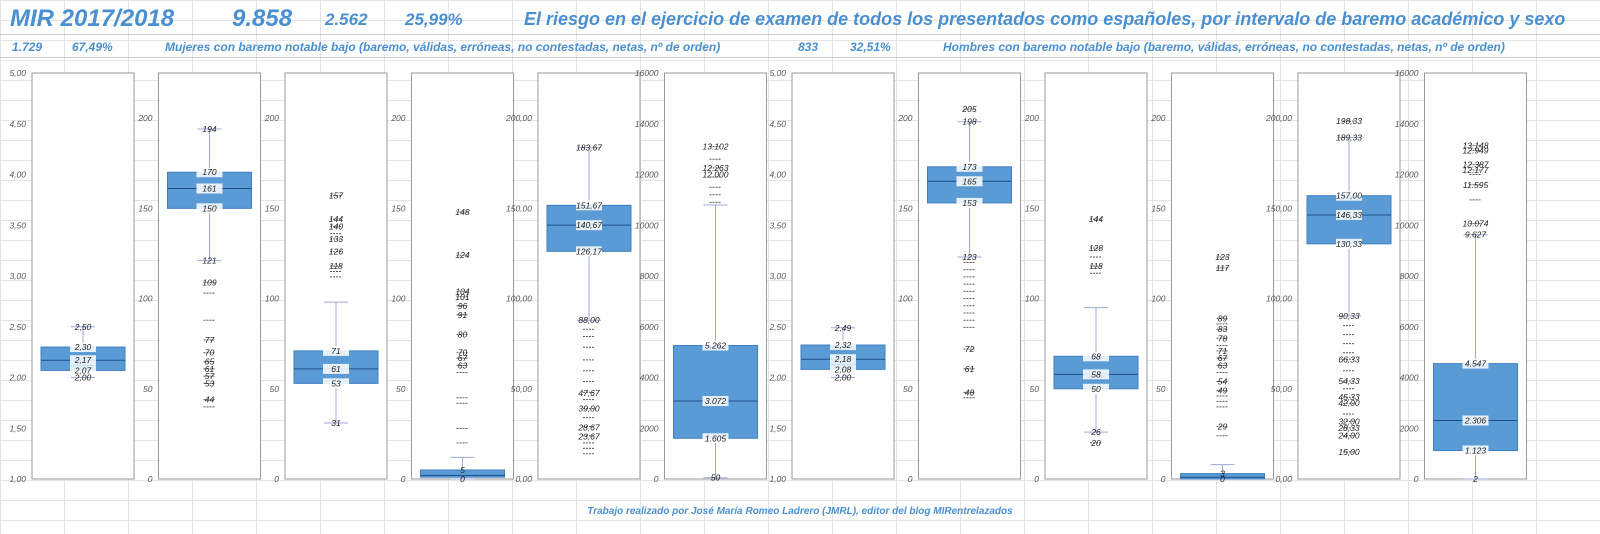 This screenshot has height=534, width=1600. What do you see at coordinates (210, 362) in the screenshot?
I see `data-label: 65` at bounding box center [210, 362].